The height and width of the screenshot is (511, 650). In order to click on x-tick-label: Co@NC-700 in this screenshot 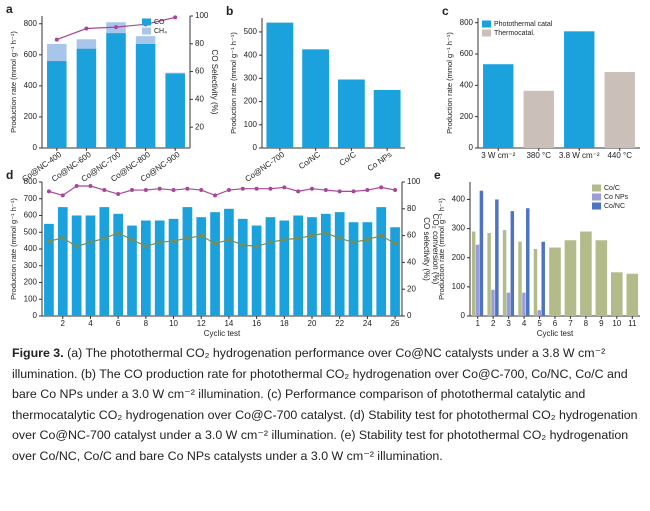, I will do `click(264, 167)`.